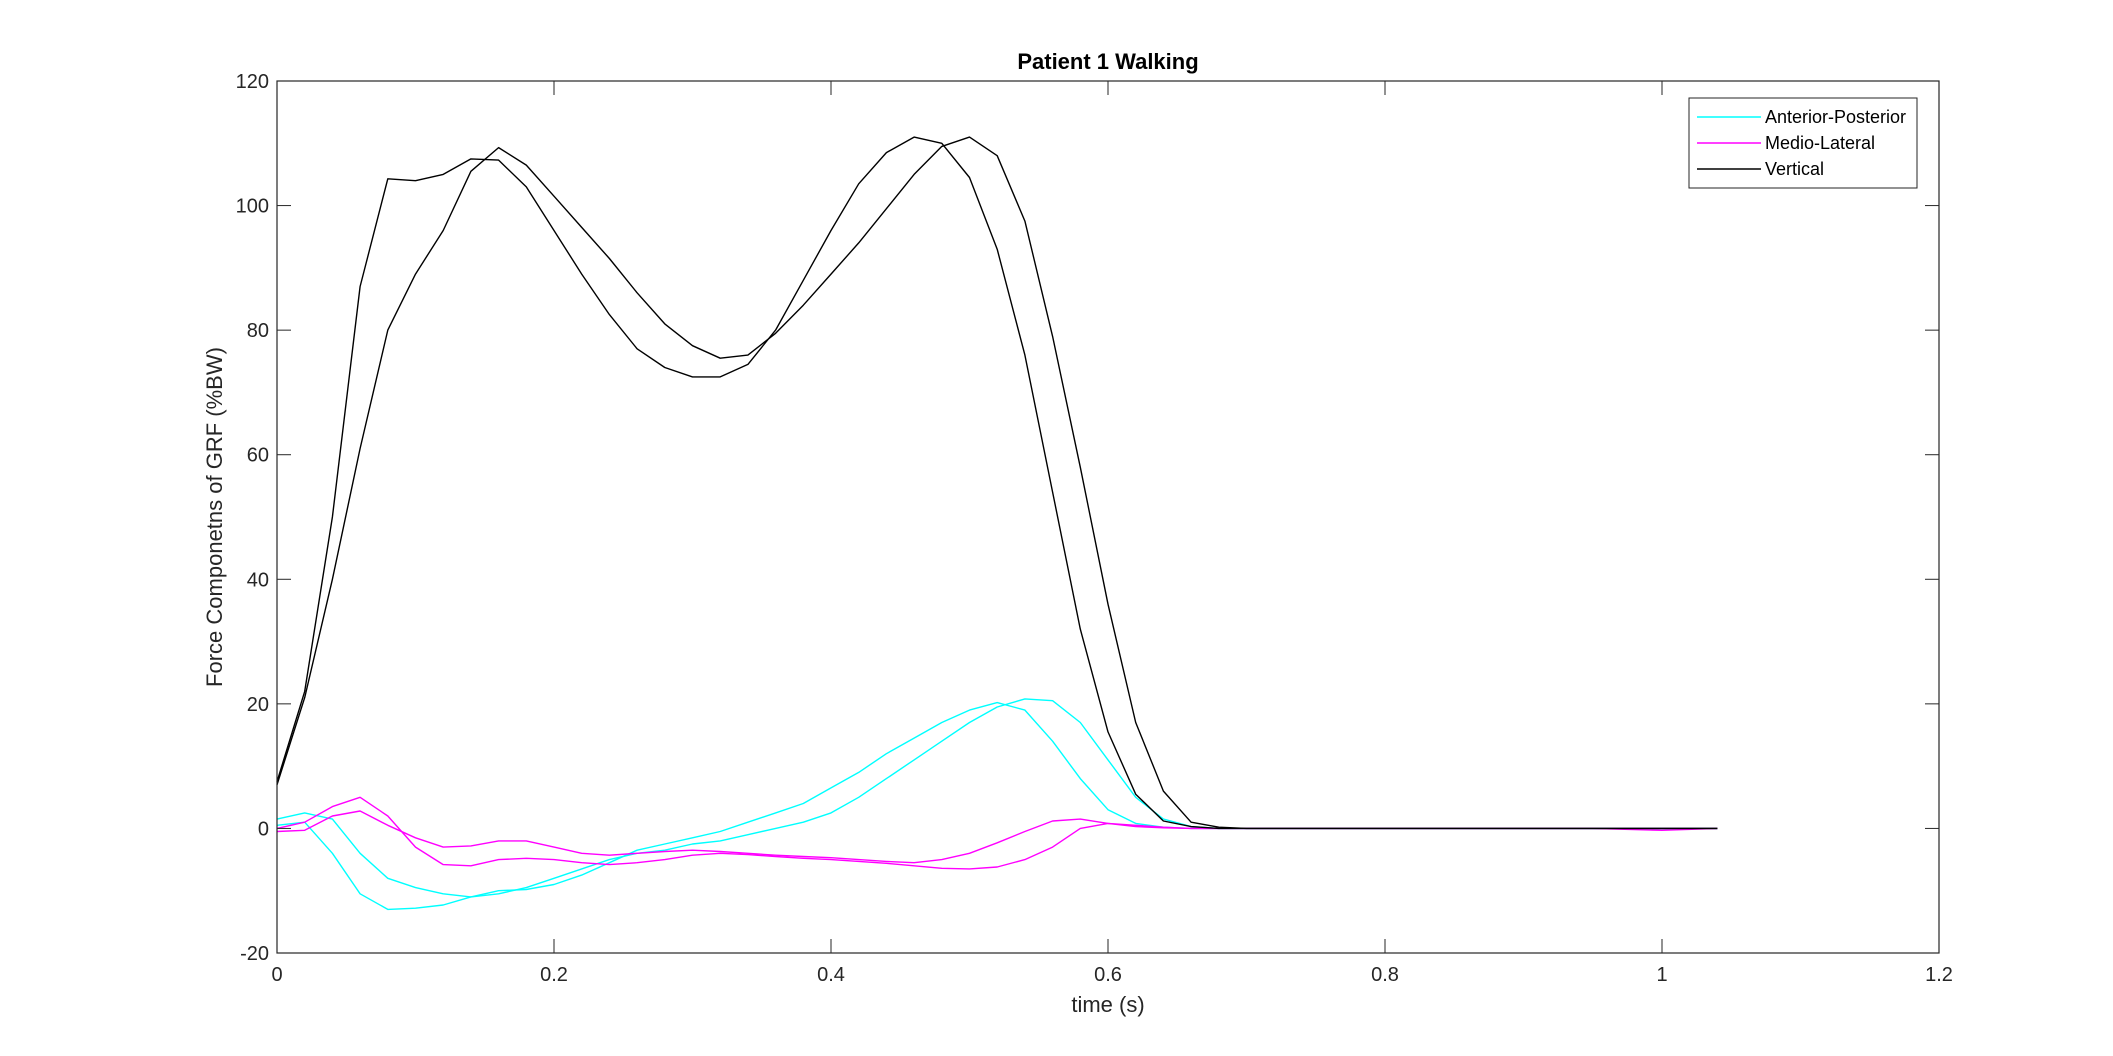 The width and height of the screenshot is (2113, 1056). What do you see at coordinates (252, 207) in the screenshot?
I see `y-tick-label: 100` at bounding box center [252, 207].